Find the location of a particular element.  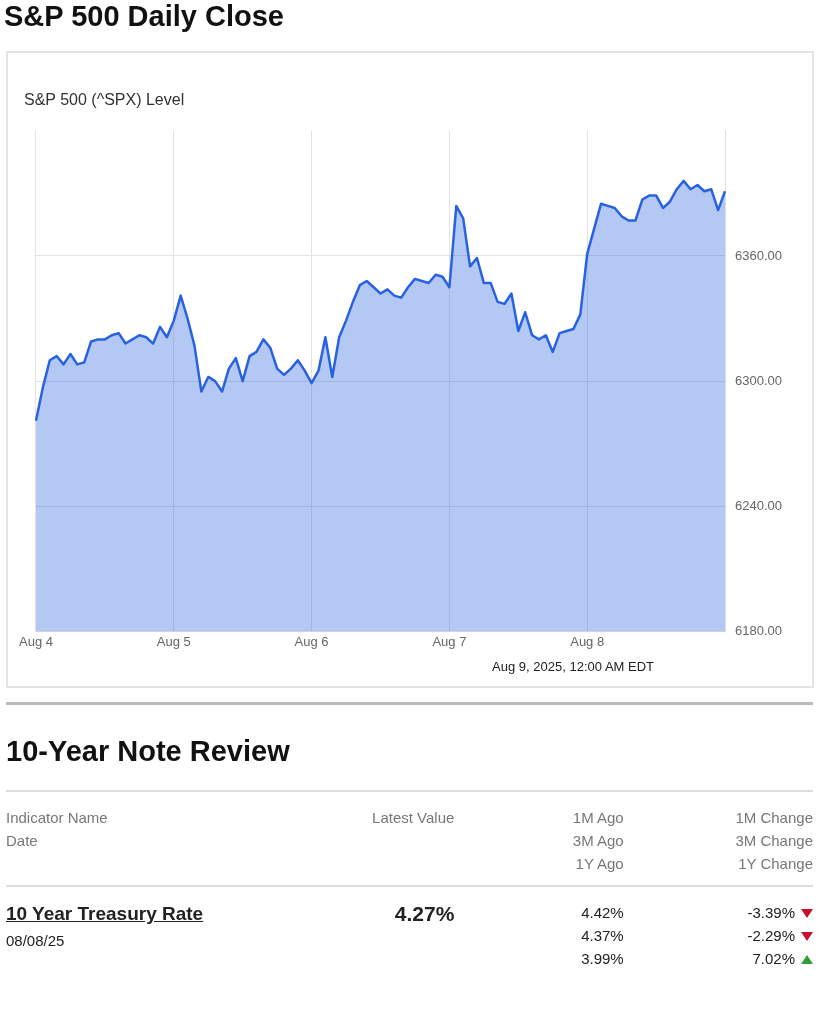

text: 1M Change is located at coordinates (773, 818).